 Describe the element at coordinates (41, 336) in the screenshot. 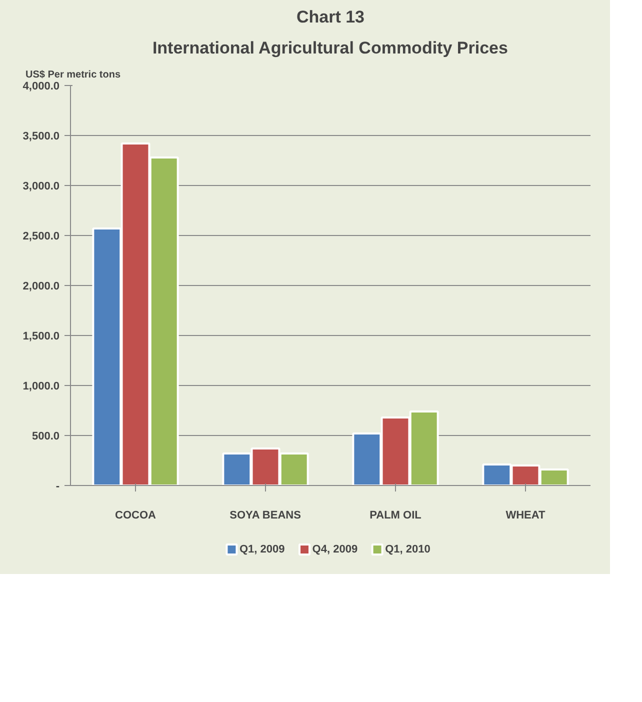

I see `y-tick-label: 1,500.0` at that location.